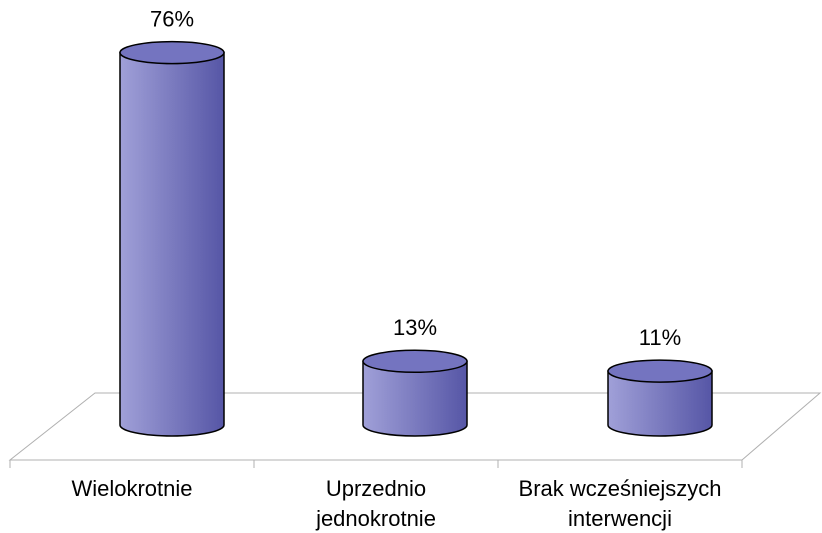 Image resolution: width=822 pixels, height=533 pixels. Describe the element at coordinates (660, 337) in the screenshot. I see `value-label: 11%` at that location.